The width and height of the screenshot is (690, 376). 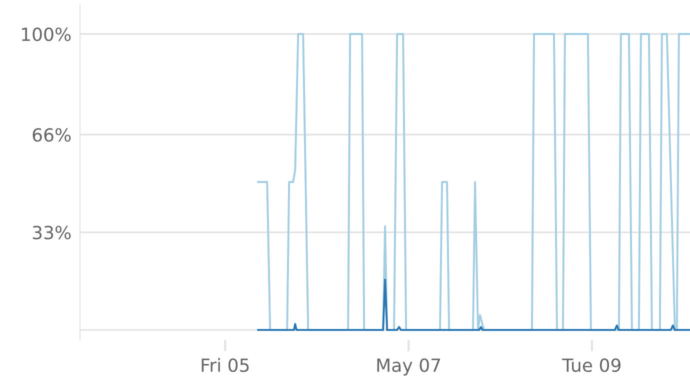 I want to click on x-tick-label: Tue 09, so click(x=591, y=365).